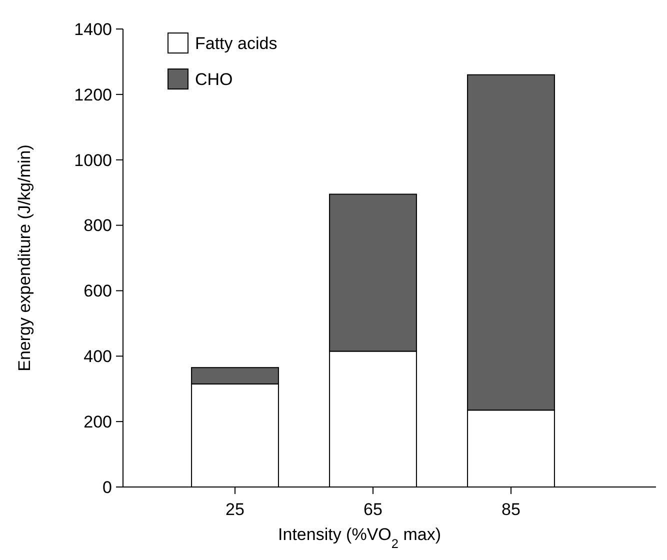 The width and height of the screenshot is (667, 560). I want to click on y-tick-label: 200, so click(98, 422).